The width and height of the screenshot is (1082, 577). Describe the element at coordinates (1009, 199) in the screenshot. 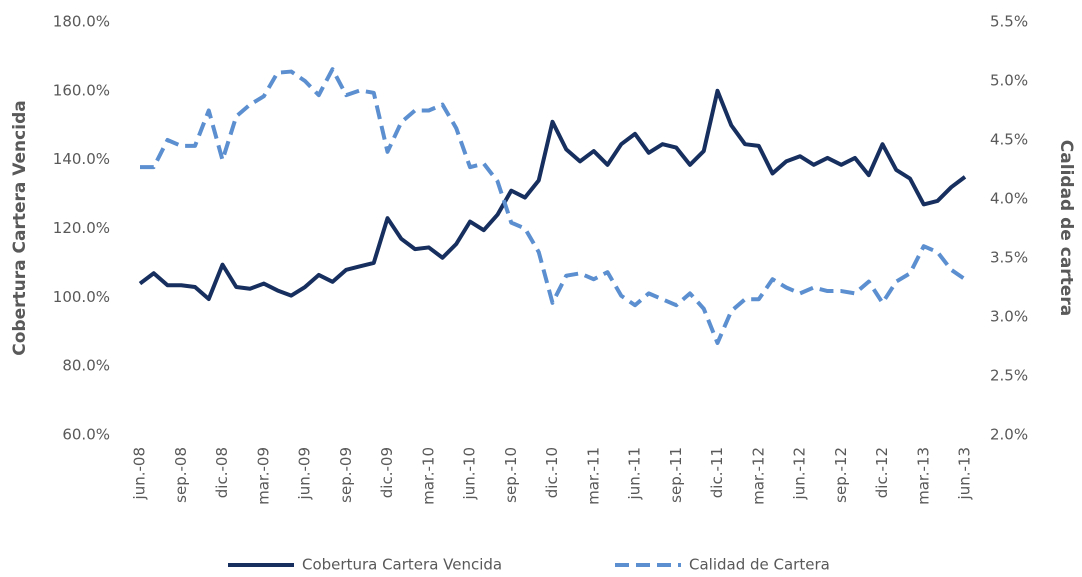

I see `y2-tick-label: 4.0%` at that location.